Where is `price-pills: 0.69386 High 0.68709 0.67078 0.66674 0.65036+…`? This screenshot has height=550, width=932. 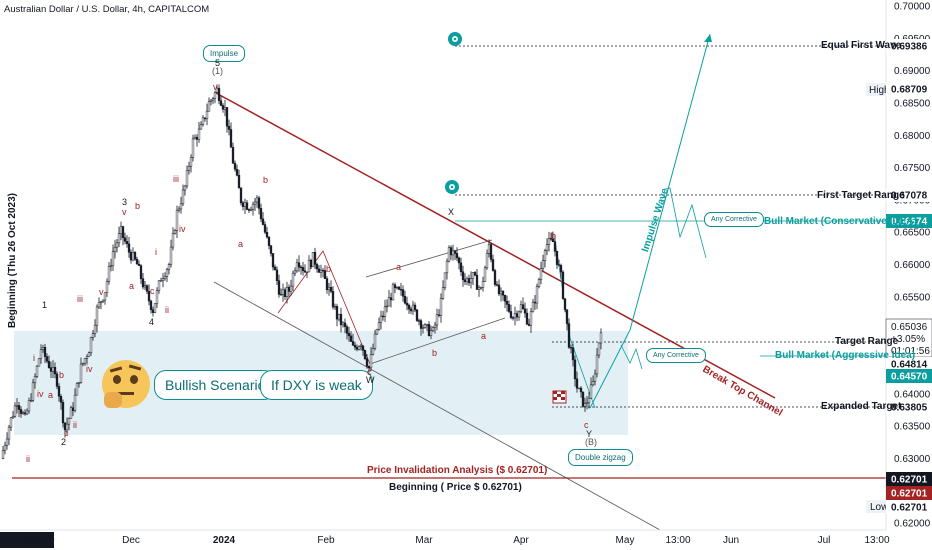
price-pills: 0.69386 High 0.68709 0.67078 0.66674 0.65036+… is located at coordinates (899, 276).